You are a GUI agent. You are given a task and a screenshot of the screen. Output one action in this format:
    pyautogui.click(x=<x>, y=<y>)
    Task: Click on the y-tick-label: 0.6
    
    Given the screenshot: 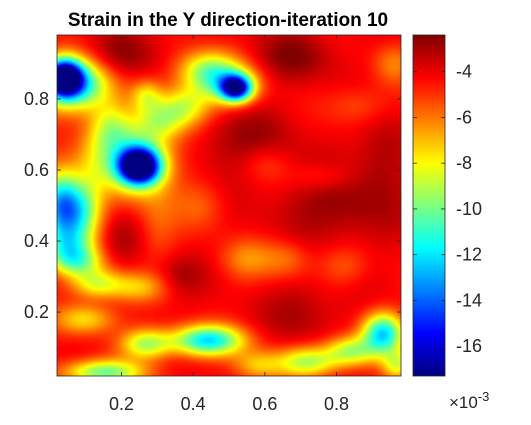 What is the action you would take?
    pyautogui.click(x=36, y=170)
    